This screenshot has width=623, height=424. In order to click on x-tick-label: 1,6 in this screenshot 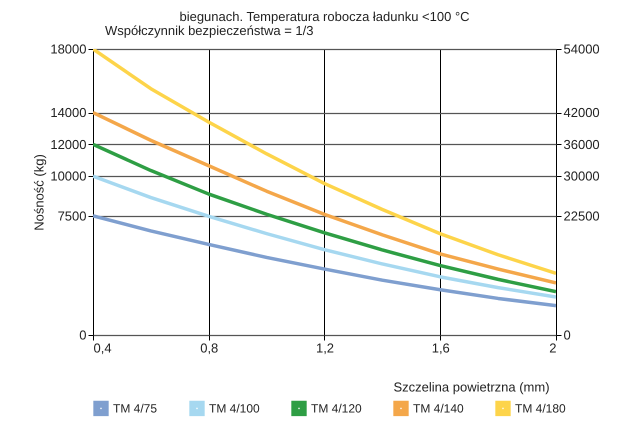, I will do `click(441, 348)`.